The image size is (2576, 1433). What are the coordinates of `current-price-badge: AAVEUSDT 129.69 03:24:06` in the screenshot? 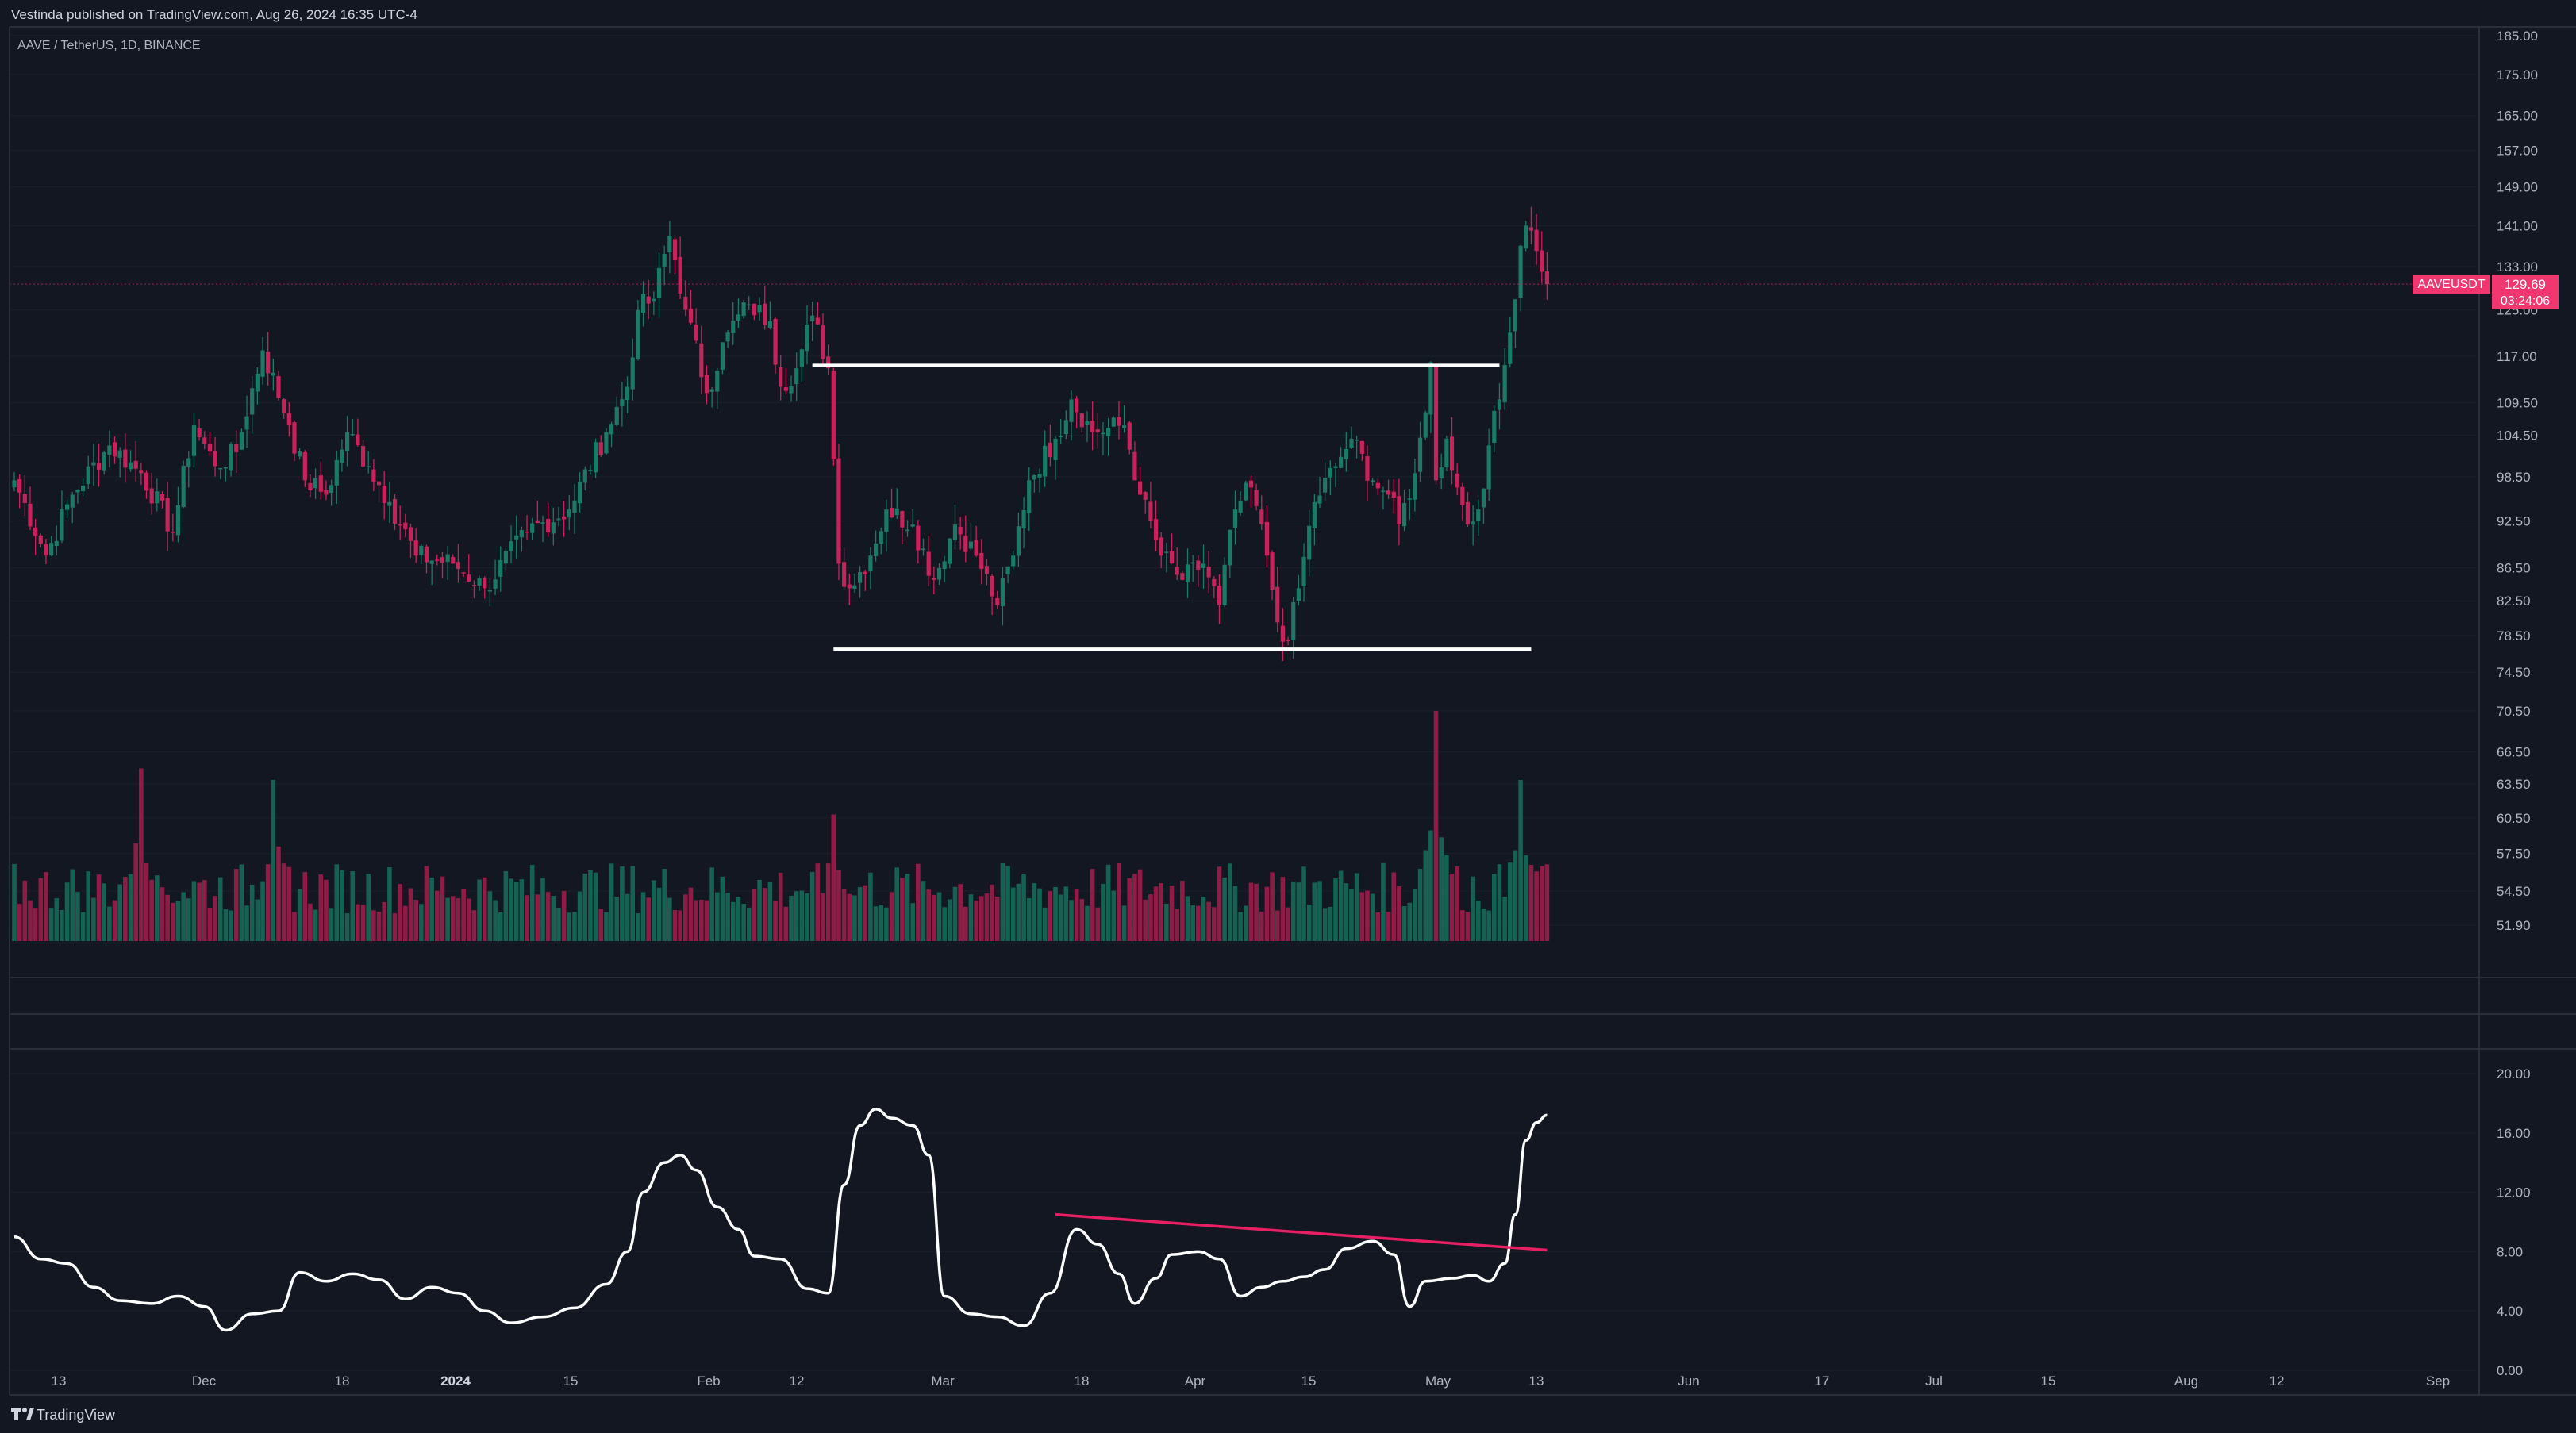 It's located at (2486, 292).